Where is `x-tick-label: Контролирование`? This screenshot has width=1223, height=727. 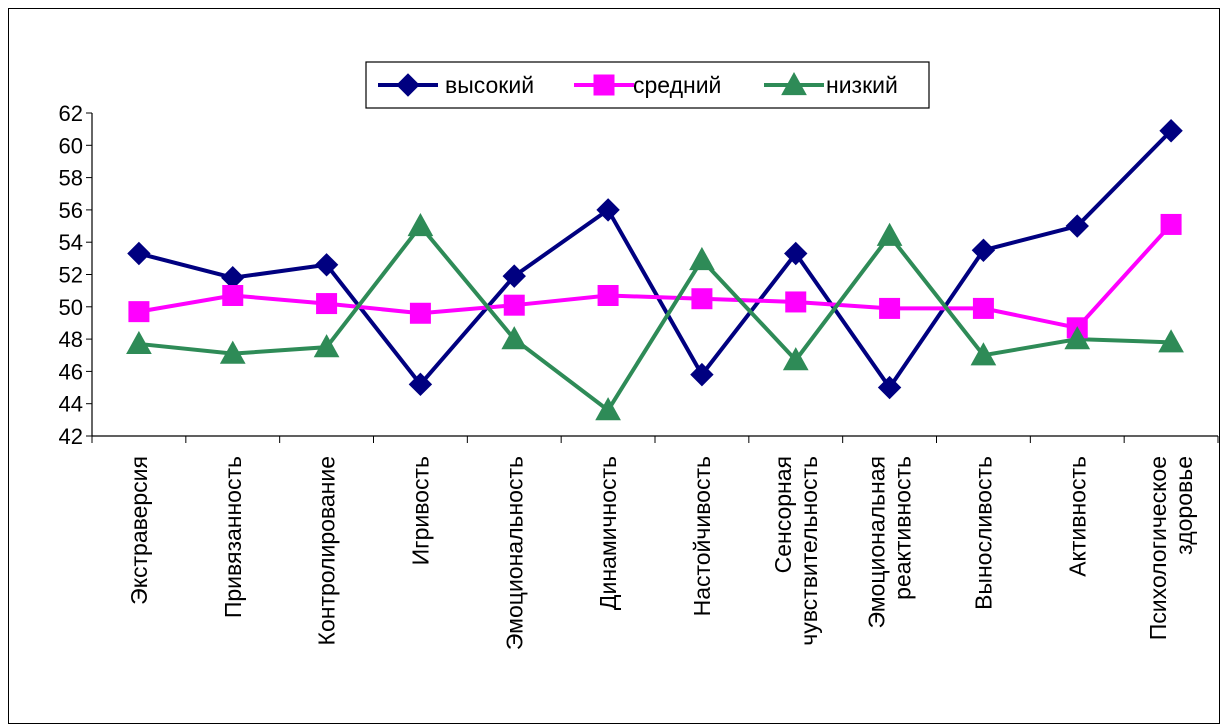 x-tick-label: Контролирование is located at coordinates (327, 550).